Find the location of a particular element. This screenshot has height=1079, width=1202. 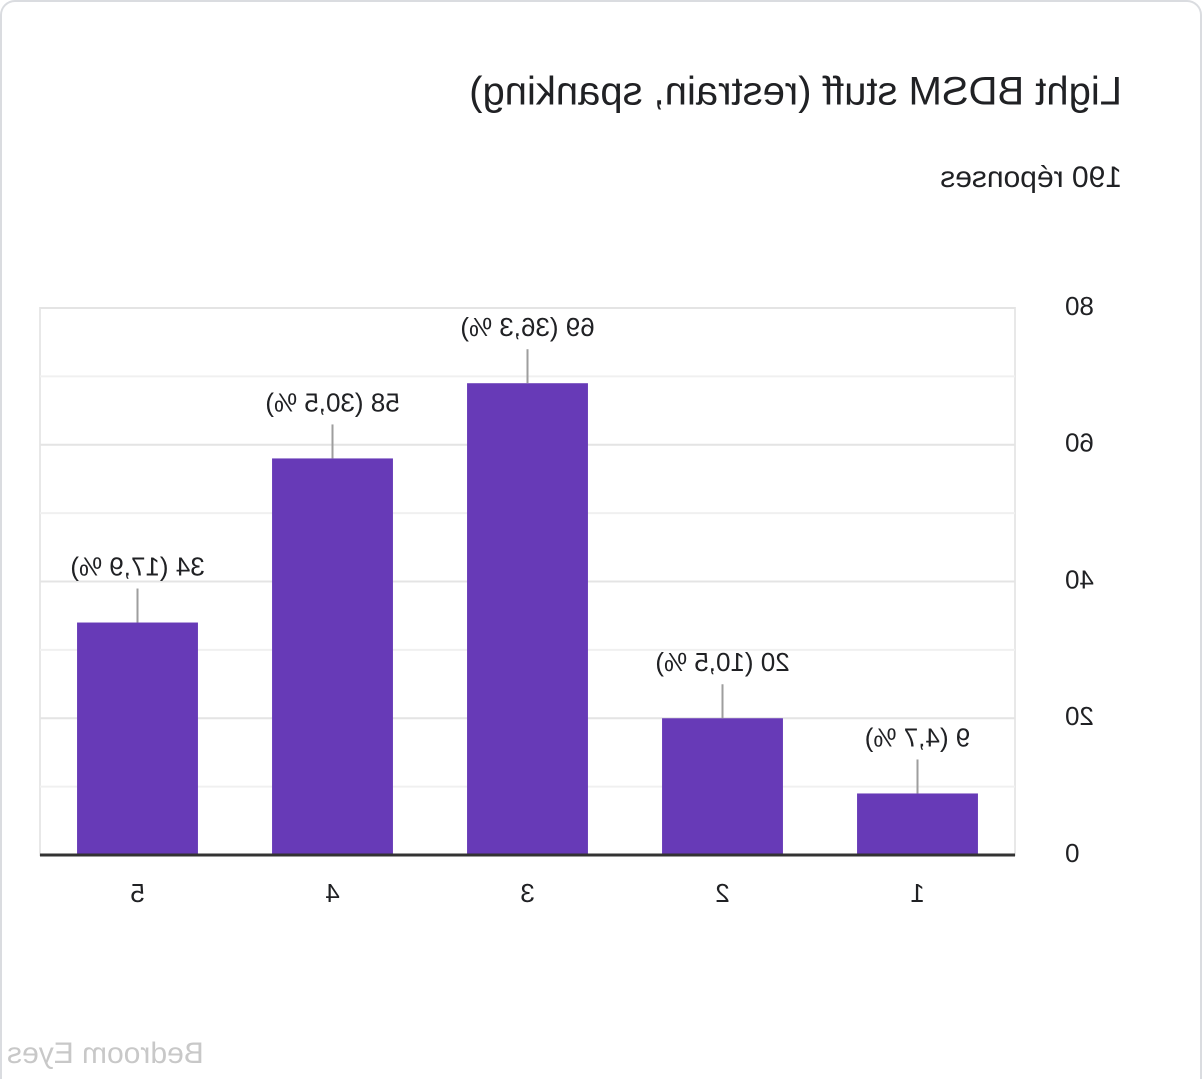

x-tick-label: 3 is located at coordinates (527, 893).